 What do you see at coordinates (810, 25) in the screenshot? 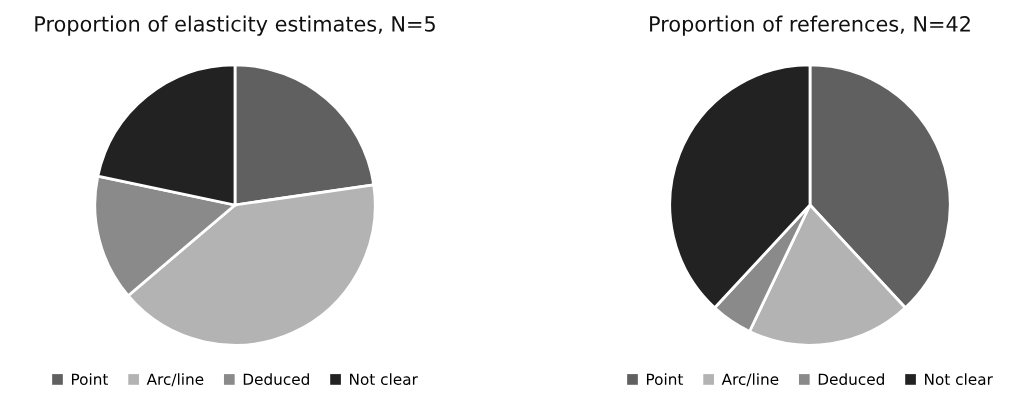
I see `chart-title: Proportion of references, N=42` at bounding box center [810, 25].